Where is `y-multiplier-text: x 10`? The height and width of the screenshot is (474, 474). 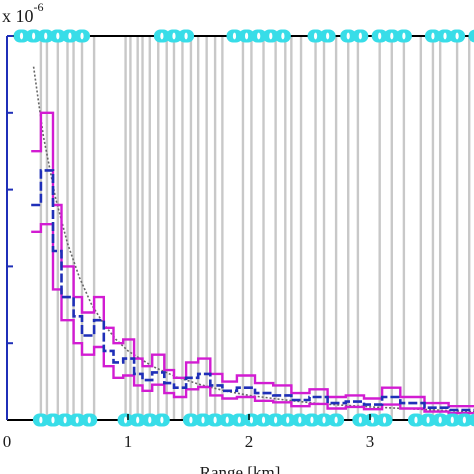 y-multiplier-text: x 10 is located at coordinates (18, 16).